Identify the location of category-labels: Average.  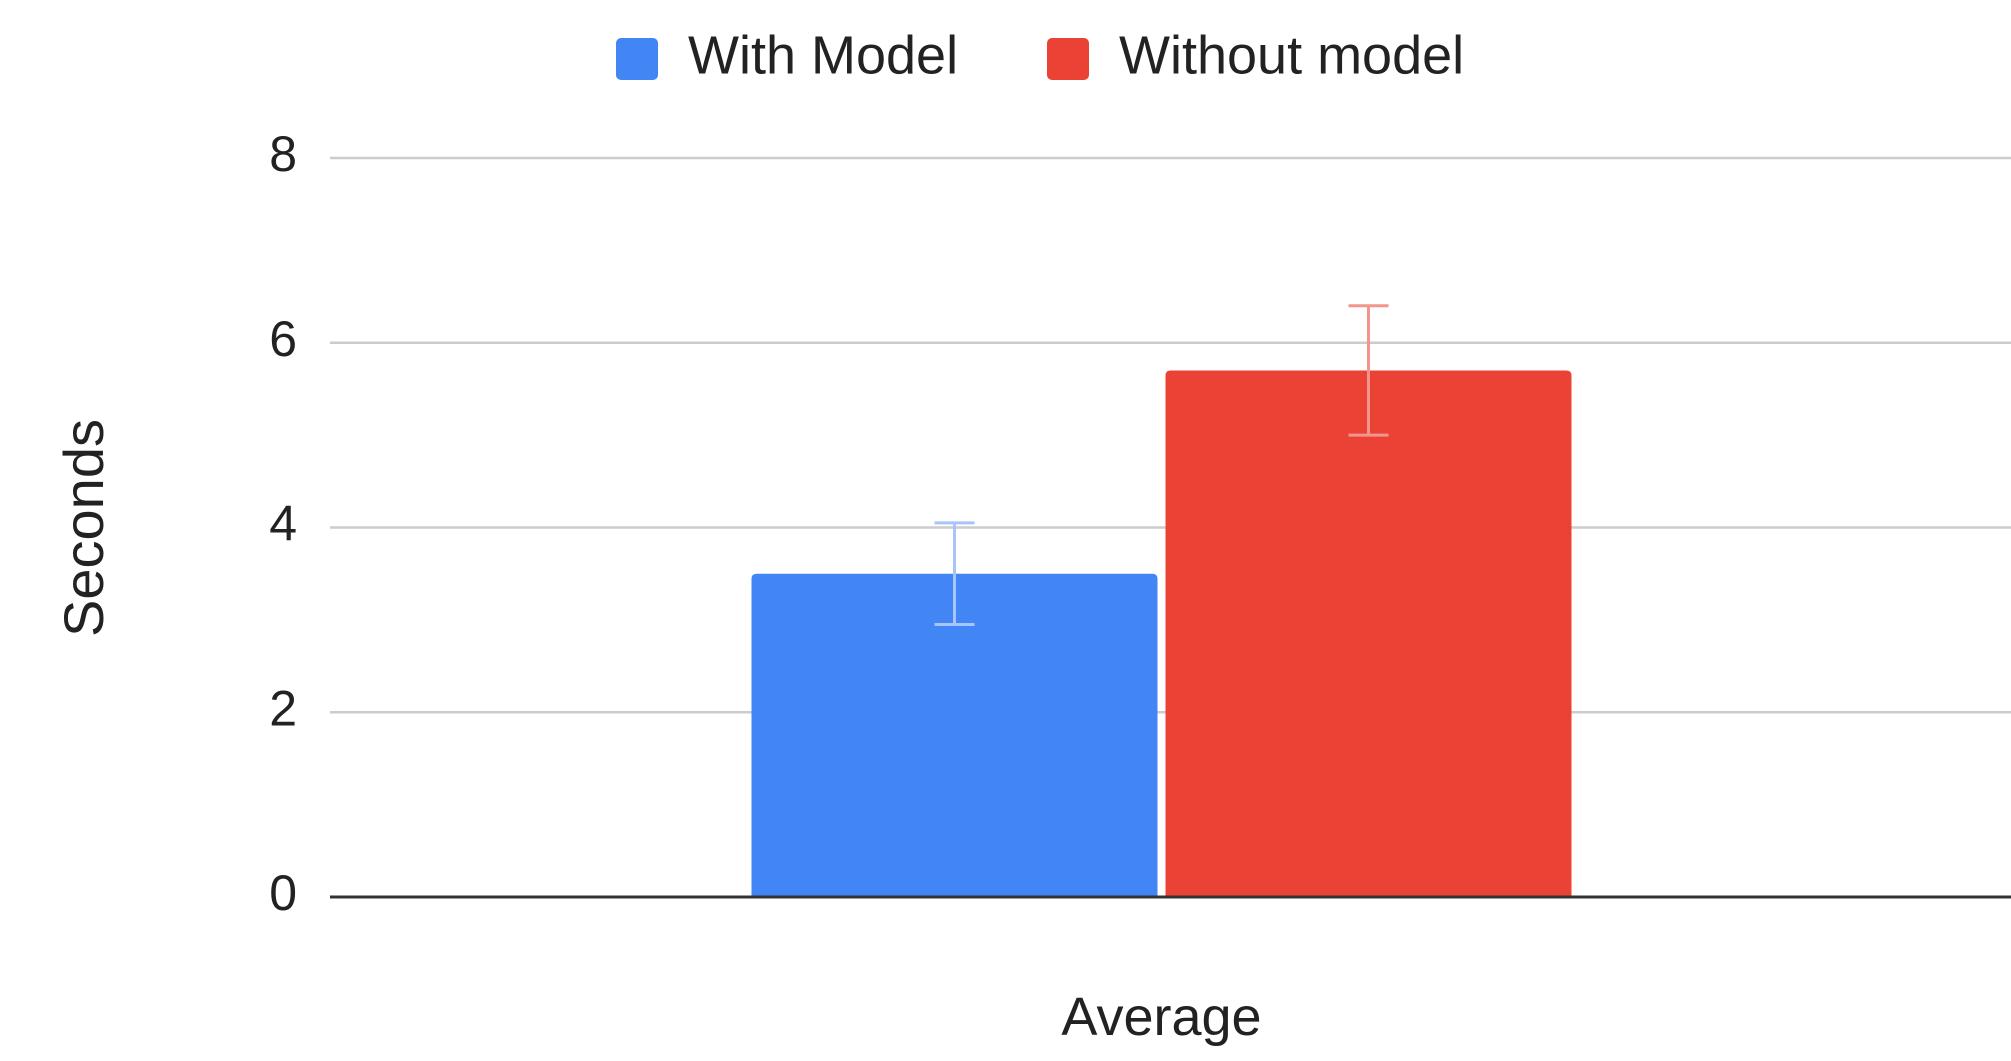
(1161, 1017).